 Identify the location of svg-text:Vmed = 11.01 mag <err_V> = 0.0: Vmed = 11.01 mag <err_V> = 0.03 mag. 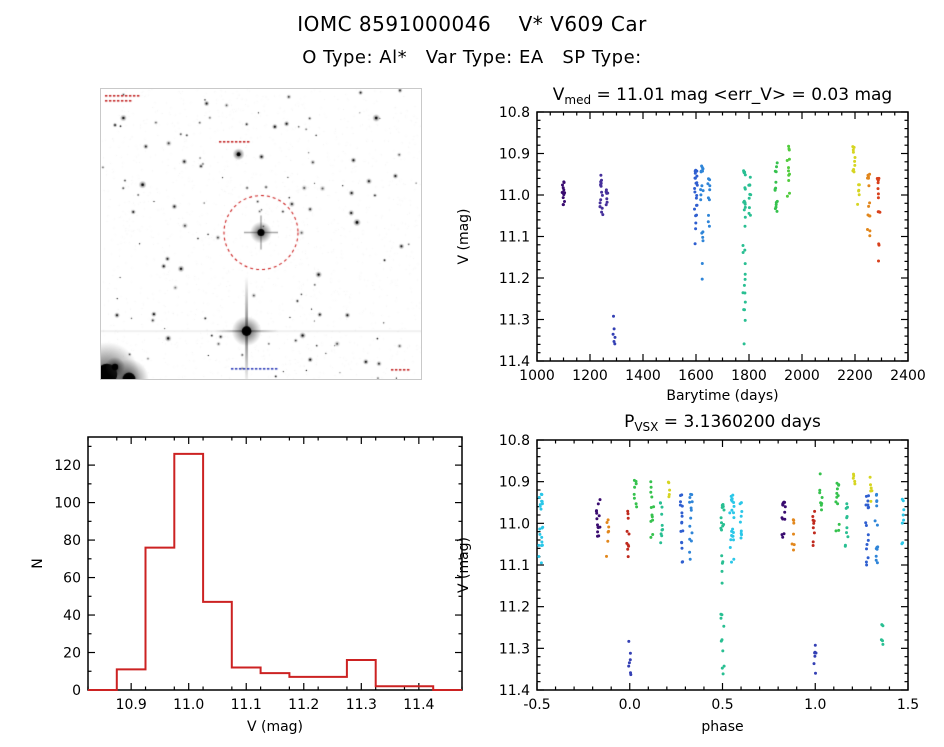
(722, 96).